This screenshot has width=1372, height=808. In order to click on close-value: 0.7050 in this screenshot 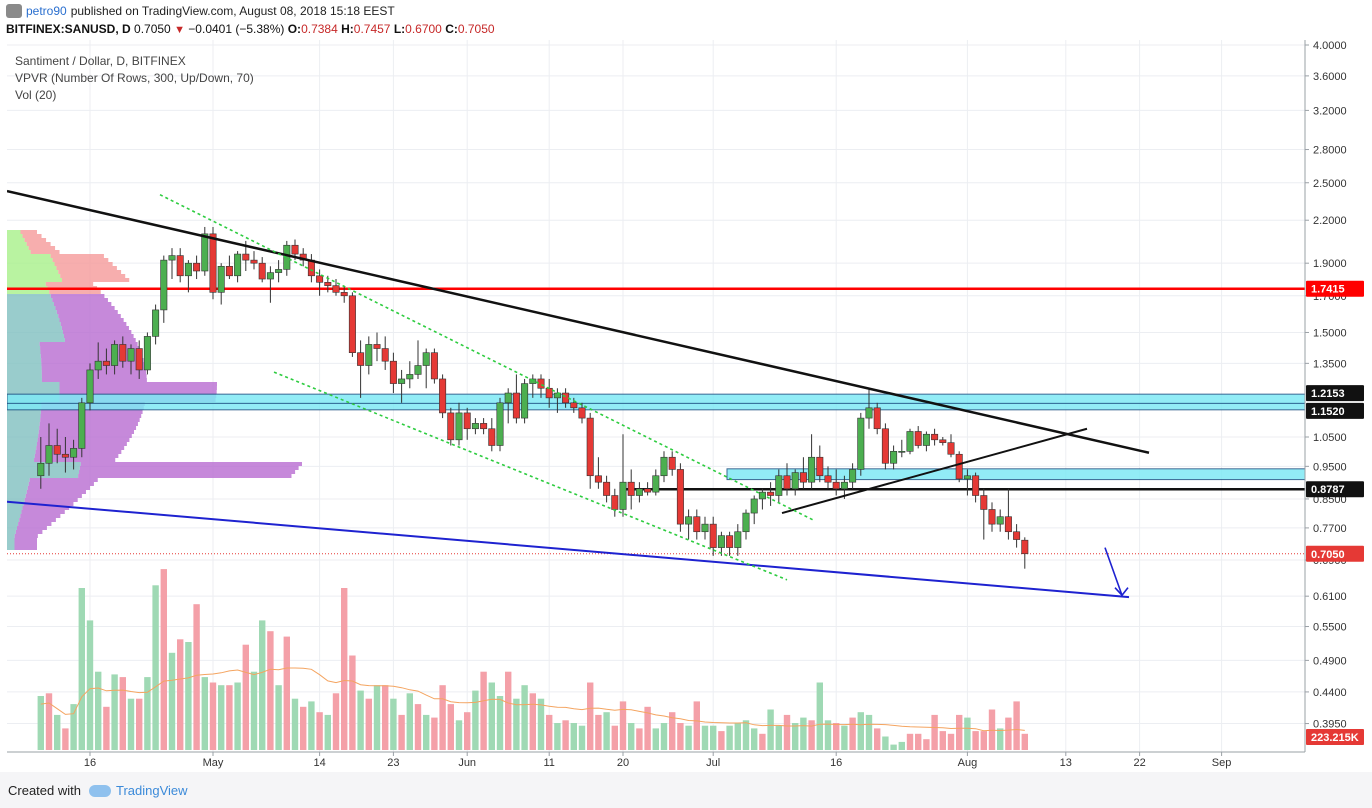, I will do `click(476, 29)`.